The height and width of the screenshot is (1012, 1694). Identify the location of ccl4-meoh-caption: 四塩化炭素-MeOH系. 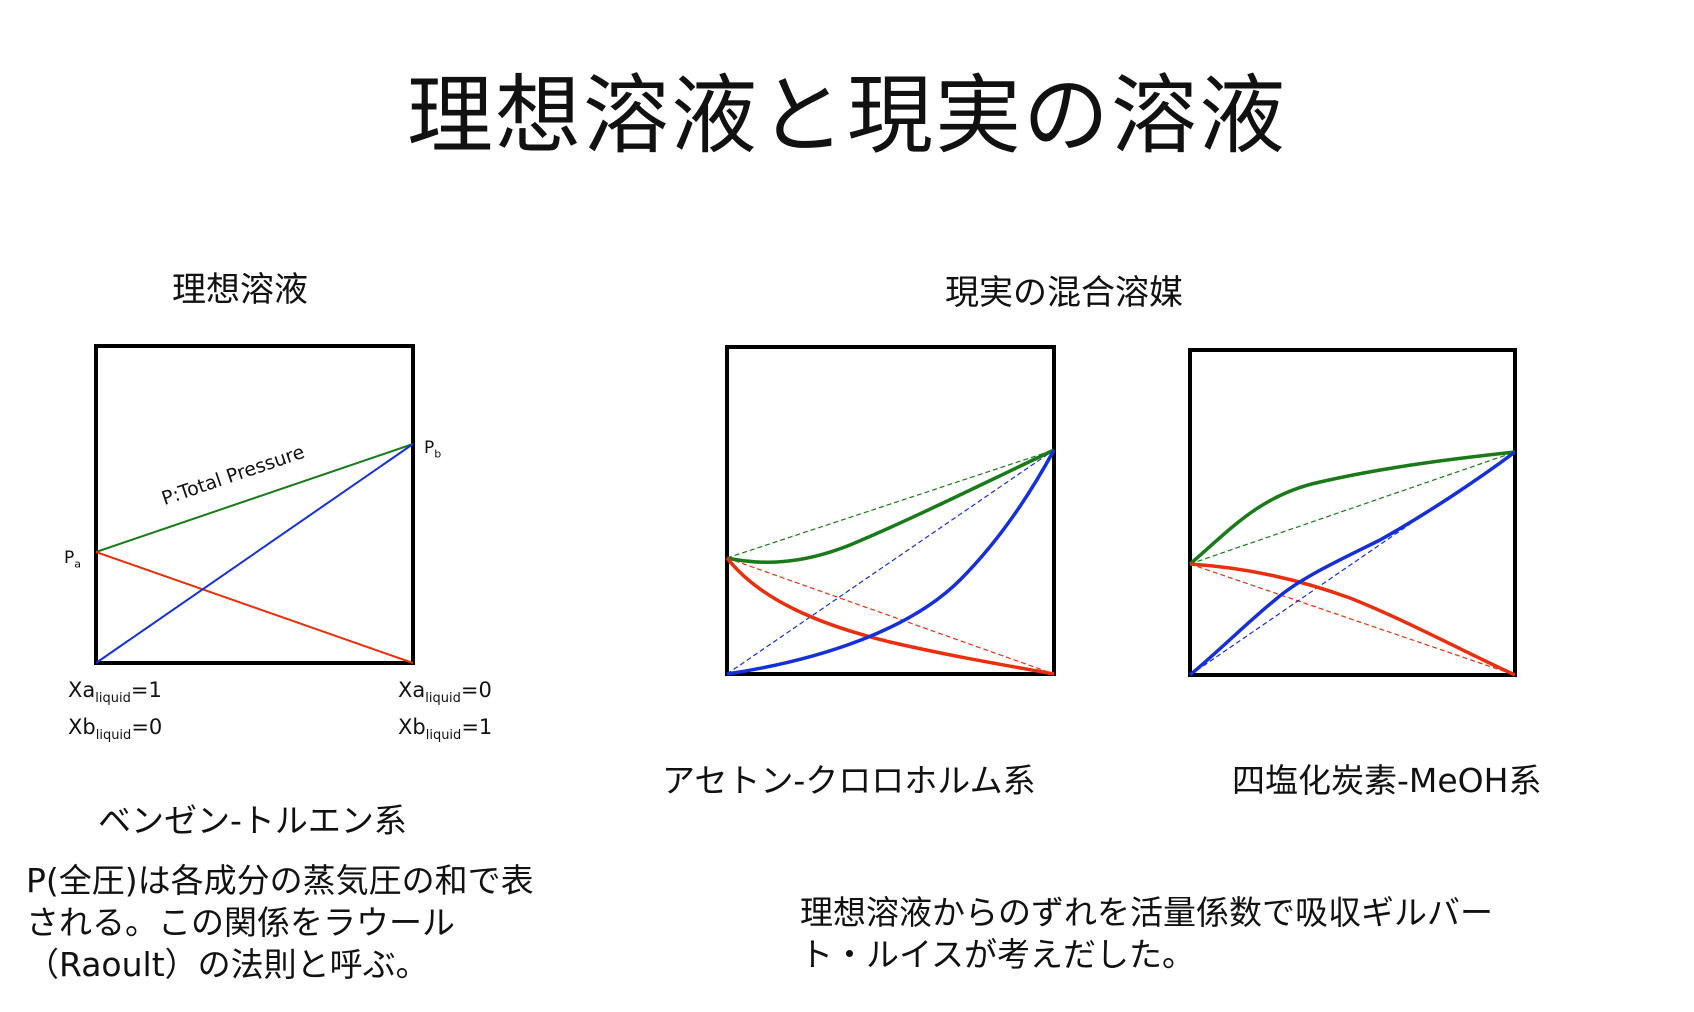
(1387, 780).